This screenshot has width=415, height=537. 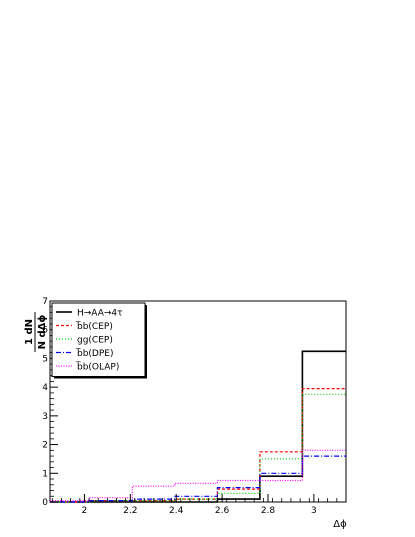 What do you see at coordinates (340, 524) in the screenshot?
I see `x-axis-title: Δϕ` at bounding box center [340, 524].